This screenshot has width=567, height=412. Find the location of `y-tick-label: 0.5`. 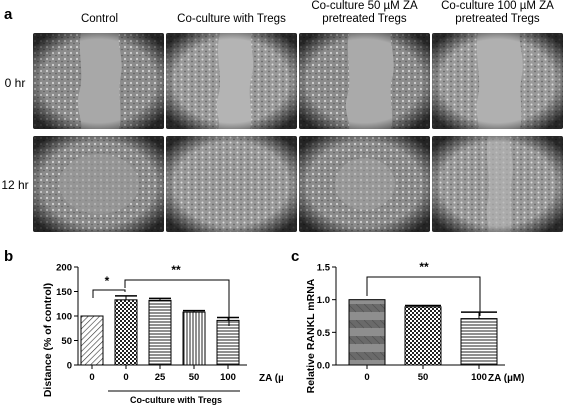

y-tick-label: 0.5 is located at coordinates (324, 333).